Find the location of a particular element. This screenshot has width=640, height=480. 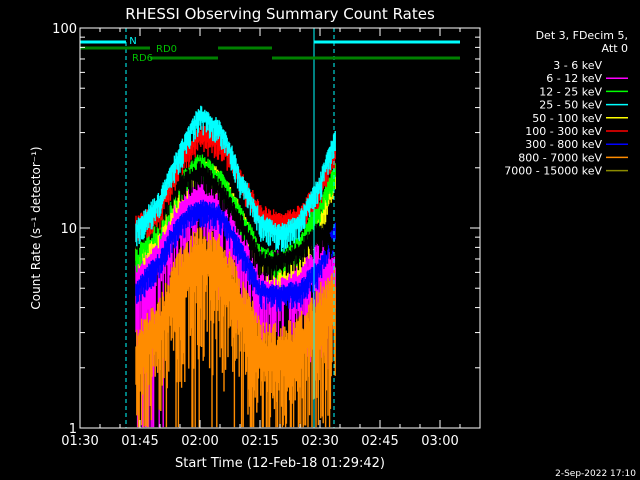

x-tick-label: 03:00 is located at coordinates (439, 441).